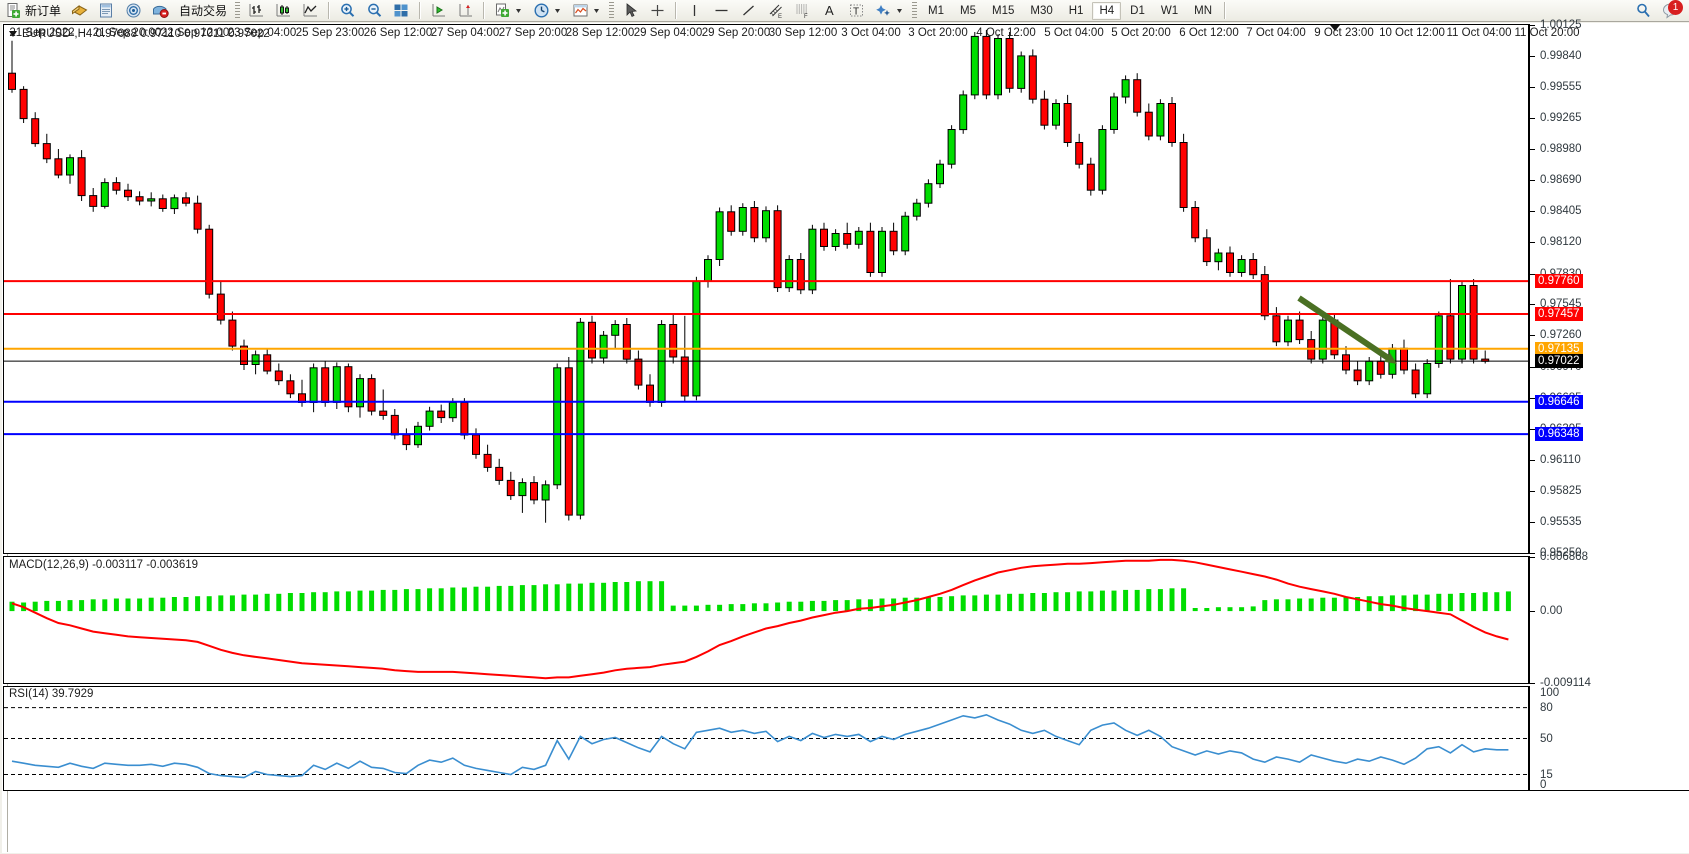 The height and width of the screenshot is (854, 1689). Describe the element at coordinates (1561, 55) in the screenshot. I see `price-tick: 0.99840` at that location.